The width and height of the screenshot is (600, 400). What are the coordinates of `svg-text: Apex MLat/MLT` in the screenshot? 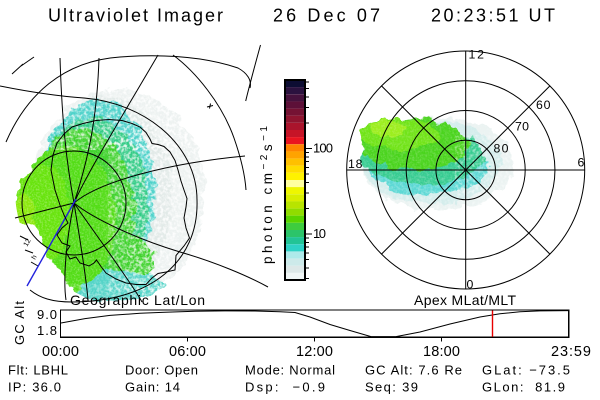 It's located at (465, 300).